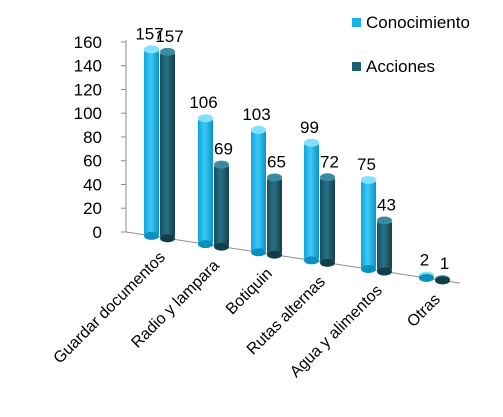  Describe the element at coordinates (386, 204) in the screenshot. I see `data-label: 43` at that location.